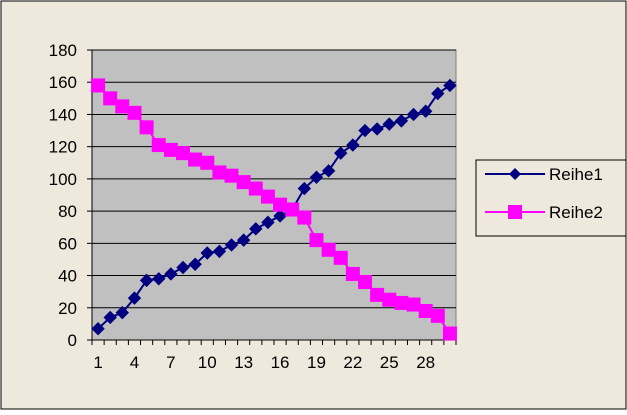 Image resolution: width=627 pixels, height=415 pixels. What do you see at coordinates (67, 276) in the screenshot?
I see `y-tick-label: 40` at bounding box center [67, 276].